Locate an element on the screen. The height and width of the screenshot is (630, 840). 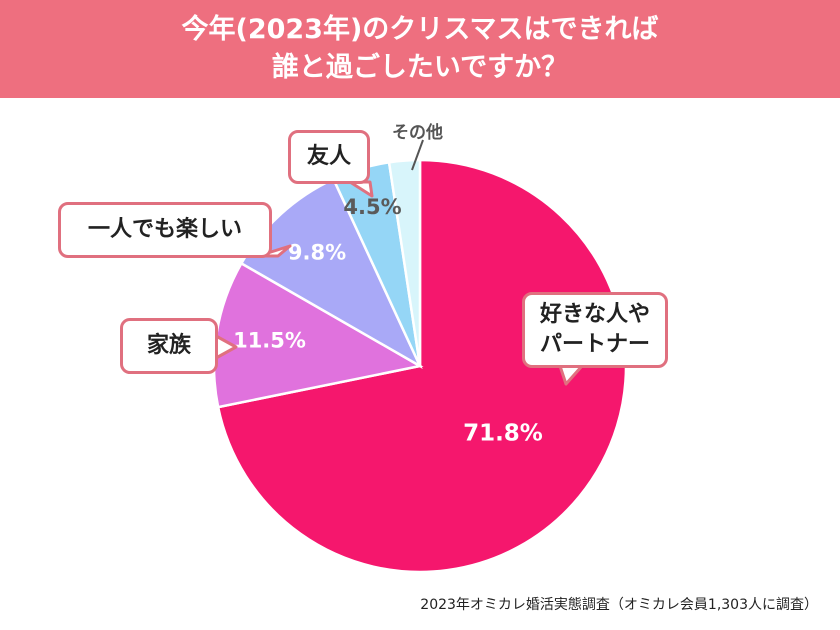
callout-alone-label: 一人でも楽しい is located at coordinates (164, 229).